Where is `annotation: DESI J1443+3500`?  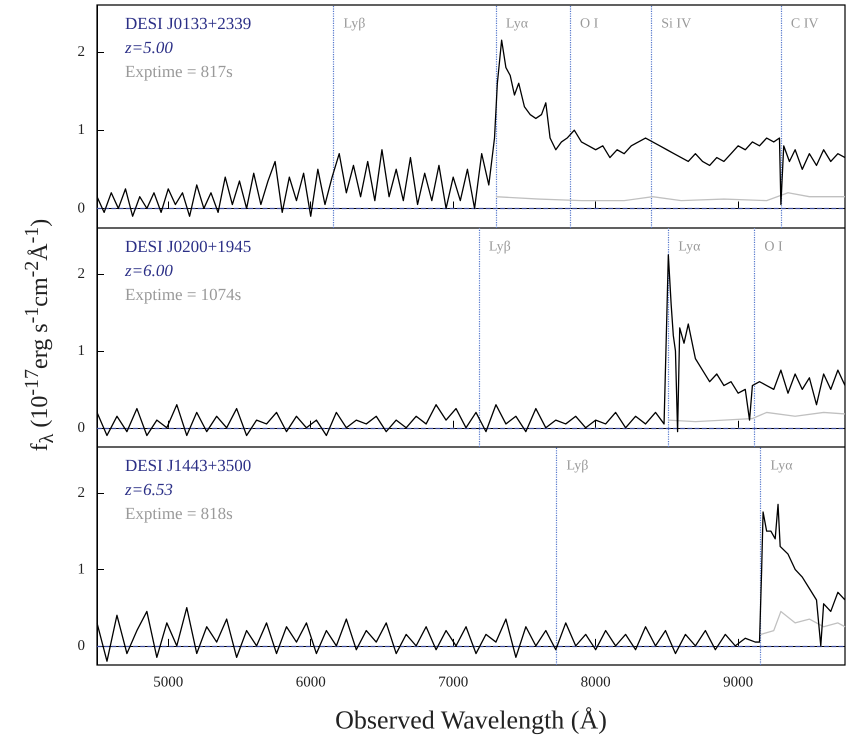 annotation: DESI J1443+3500 is located at coordinates (188, 465).